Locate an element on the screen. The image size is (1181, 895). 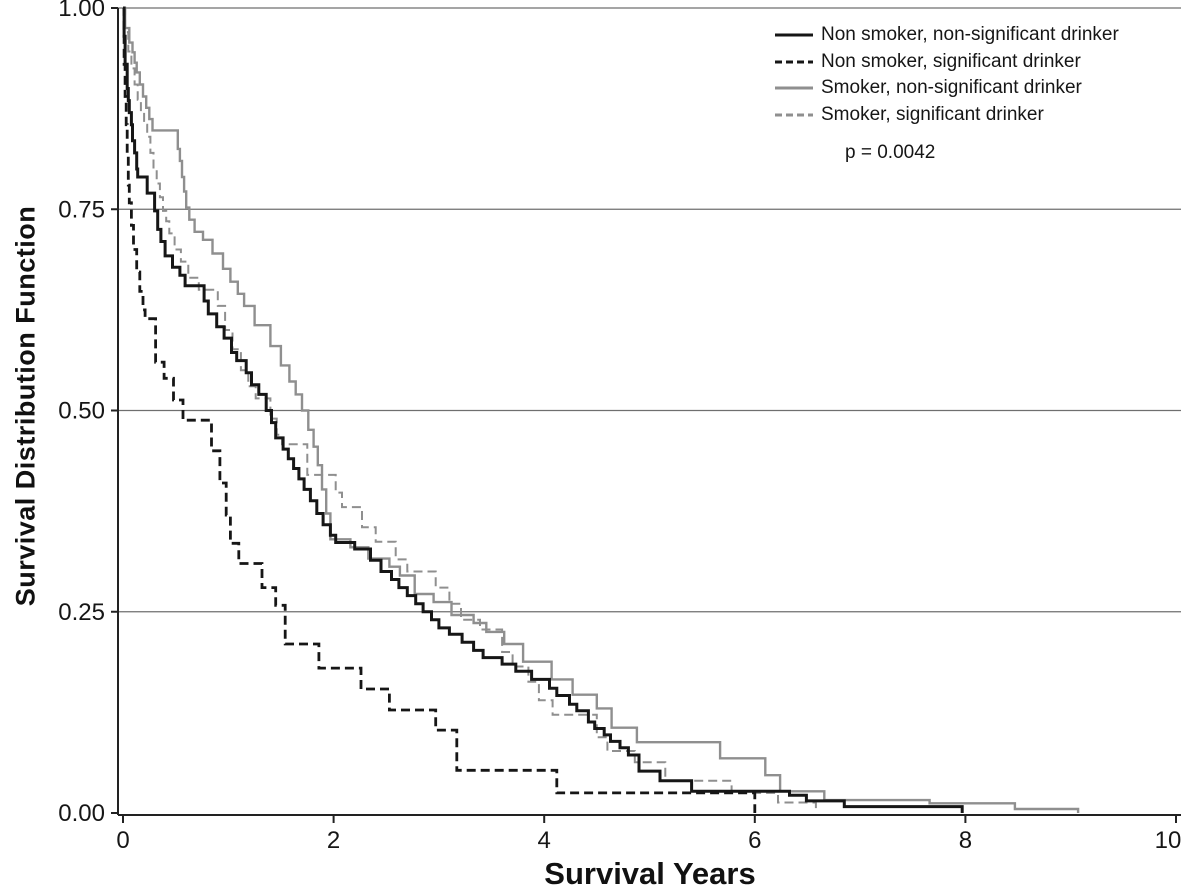
legend-item-non-smoker-significant-drinker: Non smoker, significant drinker is located at coordinates (947, 62).